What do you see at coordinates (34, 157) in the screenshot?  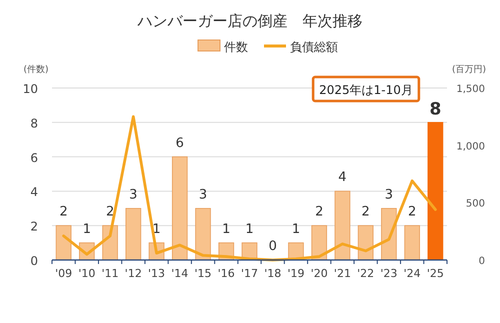 I see `y-tick-label: 6` at bounding box center [34, 157].